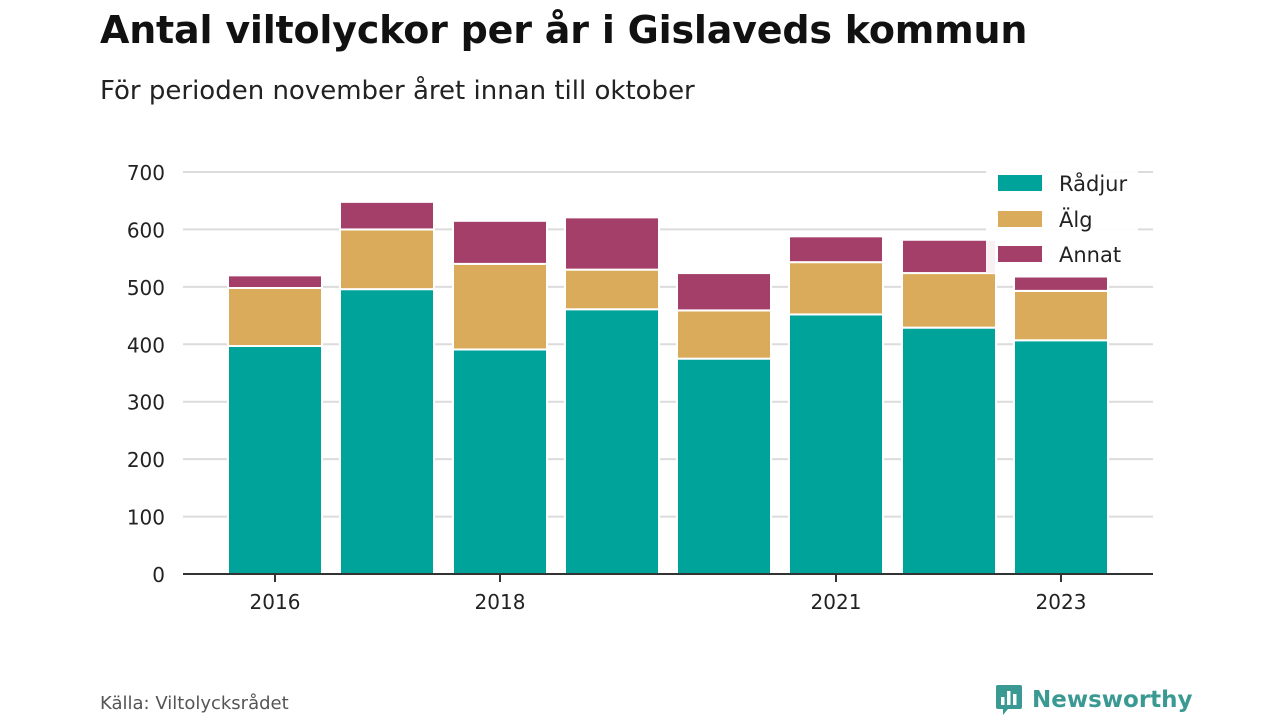 The image size is (1280, 720). Describe the element at coordinates (949, 451) in the screenshot. I see `bar-radjur-2022` at that location.